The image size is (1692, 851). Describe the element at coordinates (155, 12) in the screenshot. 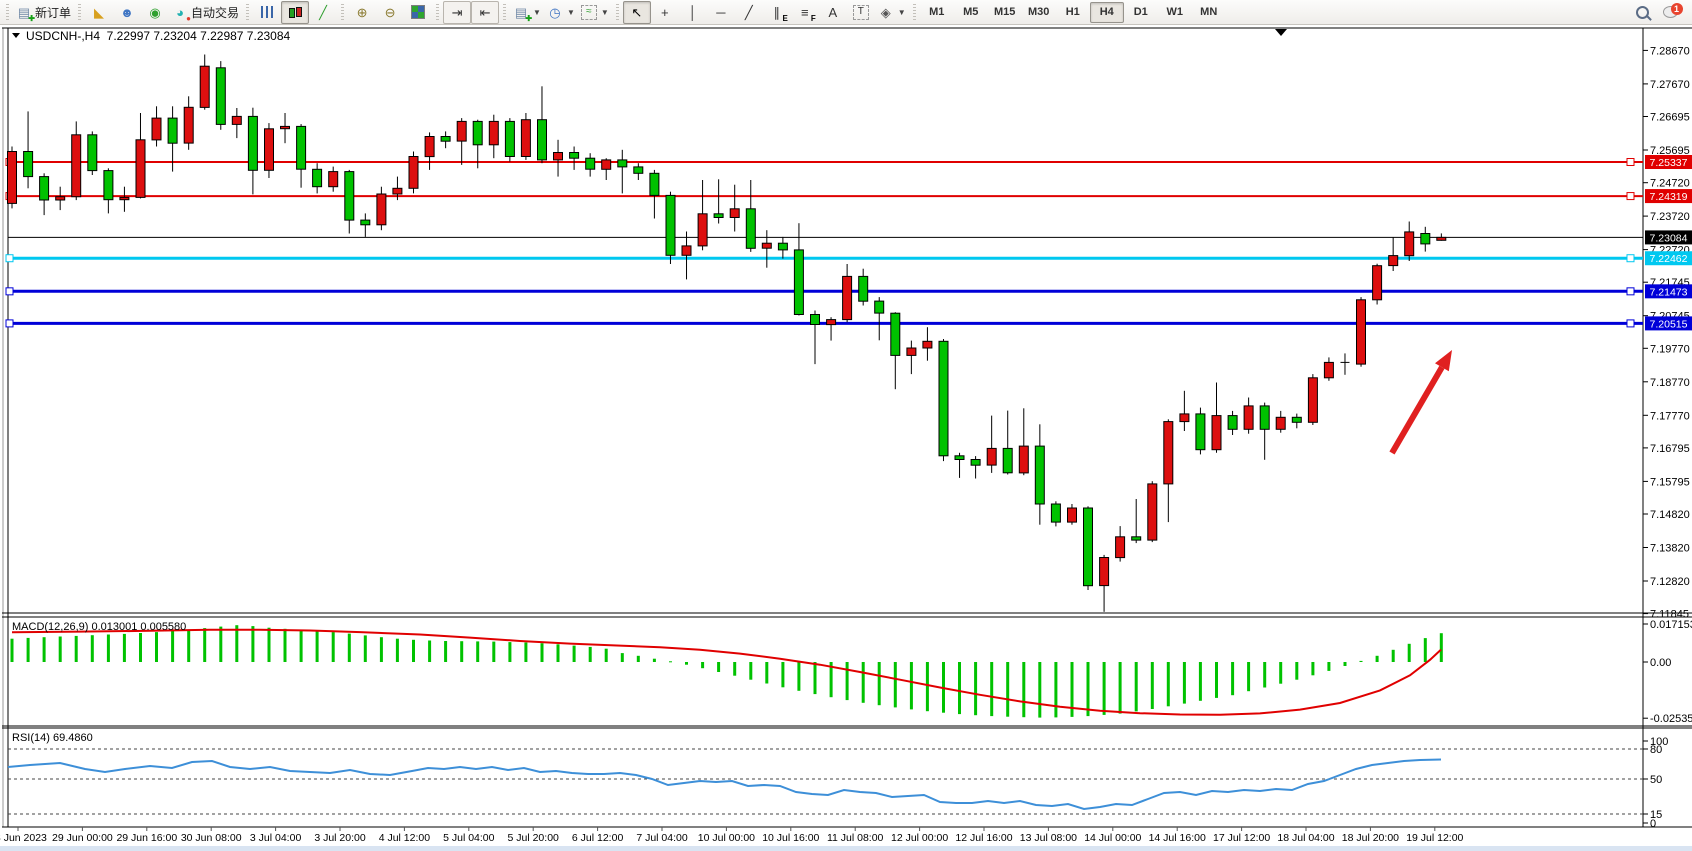

I see `signals-button: ◉` at that location.